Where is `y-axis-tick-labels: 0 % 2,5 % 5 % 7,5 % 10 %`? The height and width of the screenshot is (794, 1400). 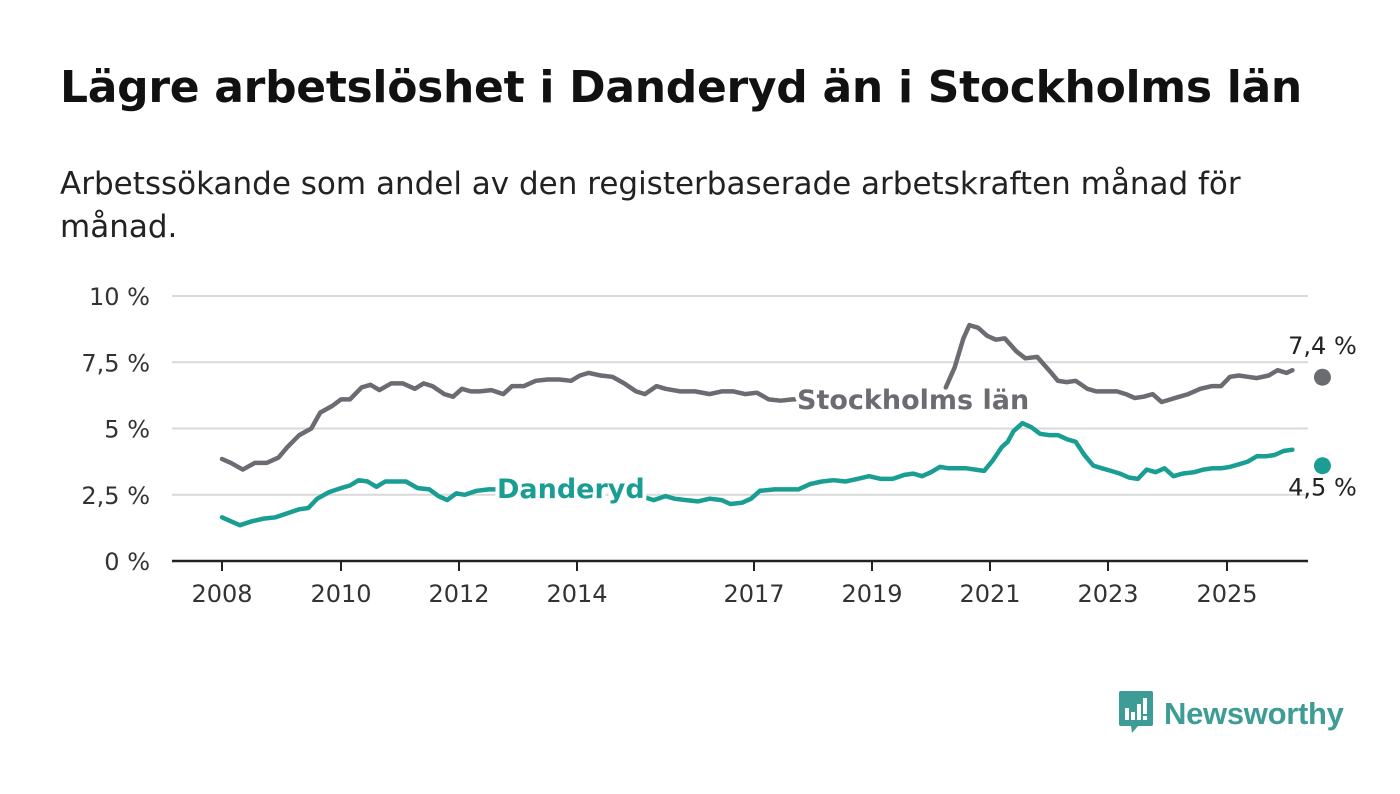 y-axis-tick-labels: 0 % 2,5 % 5 % 7,5 % 10 % is located at coordinates (115, 429).